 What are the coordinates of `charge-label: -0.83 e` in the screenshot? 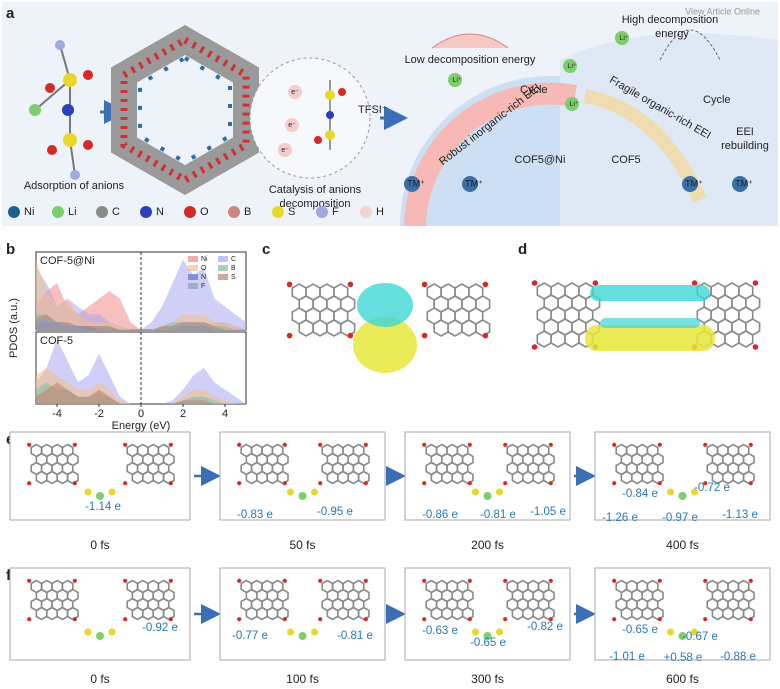 It's located at (255, 515).